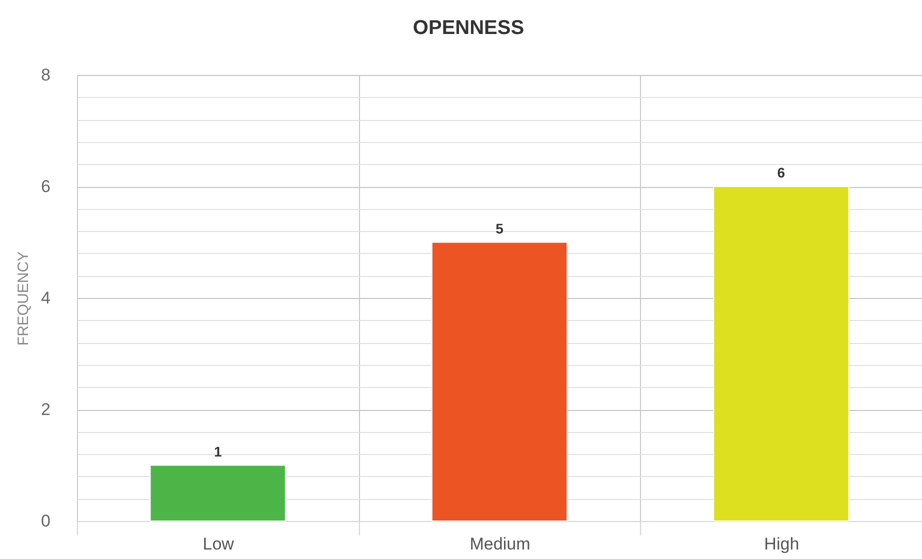 The height and width of the screenshot is (559, 922). I want to click on x-tick-label: High, so click(782, 544).